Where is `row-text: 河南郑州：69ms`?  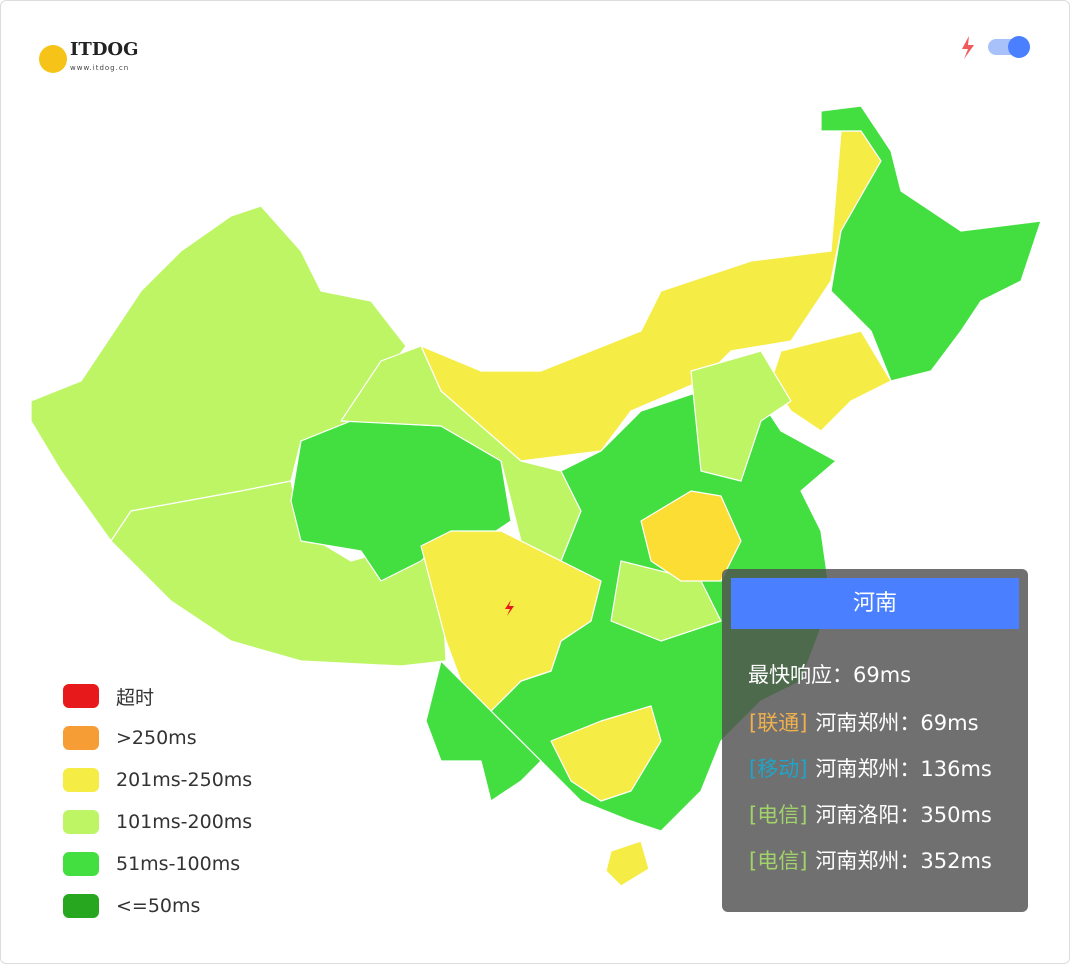 row-text: 河南郑州：69ms is located at coordinates (897, 723).